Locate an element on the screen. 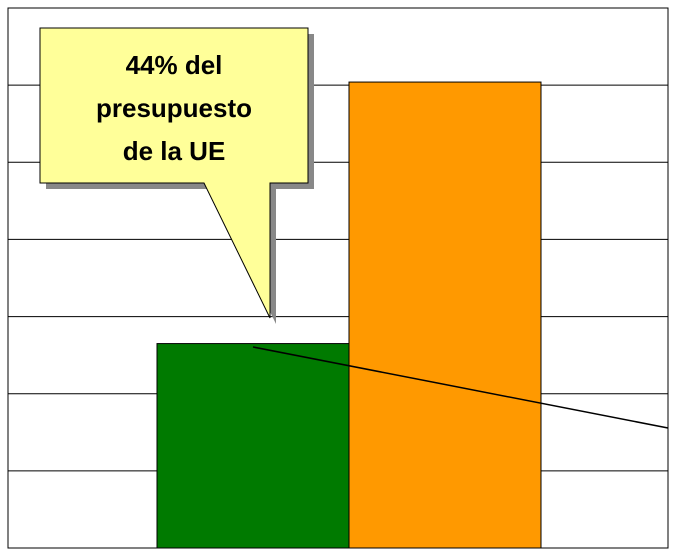  annotation-line: de la UE is located at coordinates (174, 151).